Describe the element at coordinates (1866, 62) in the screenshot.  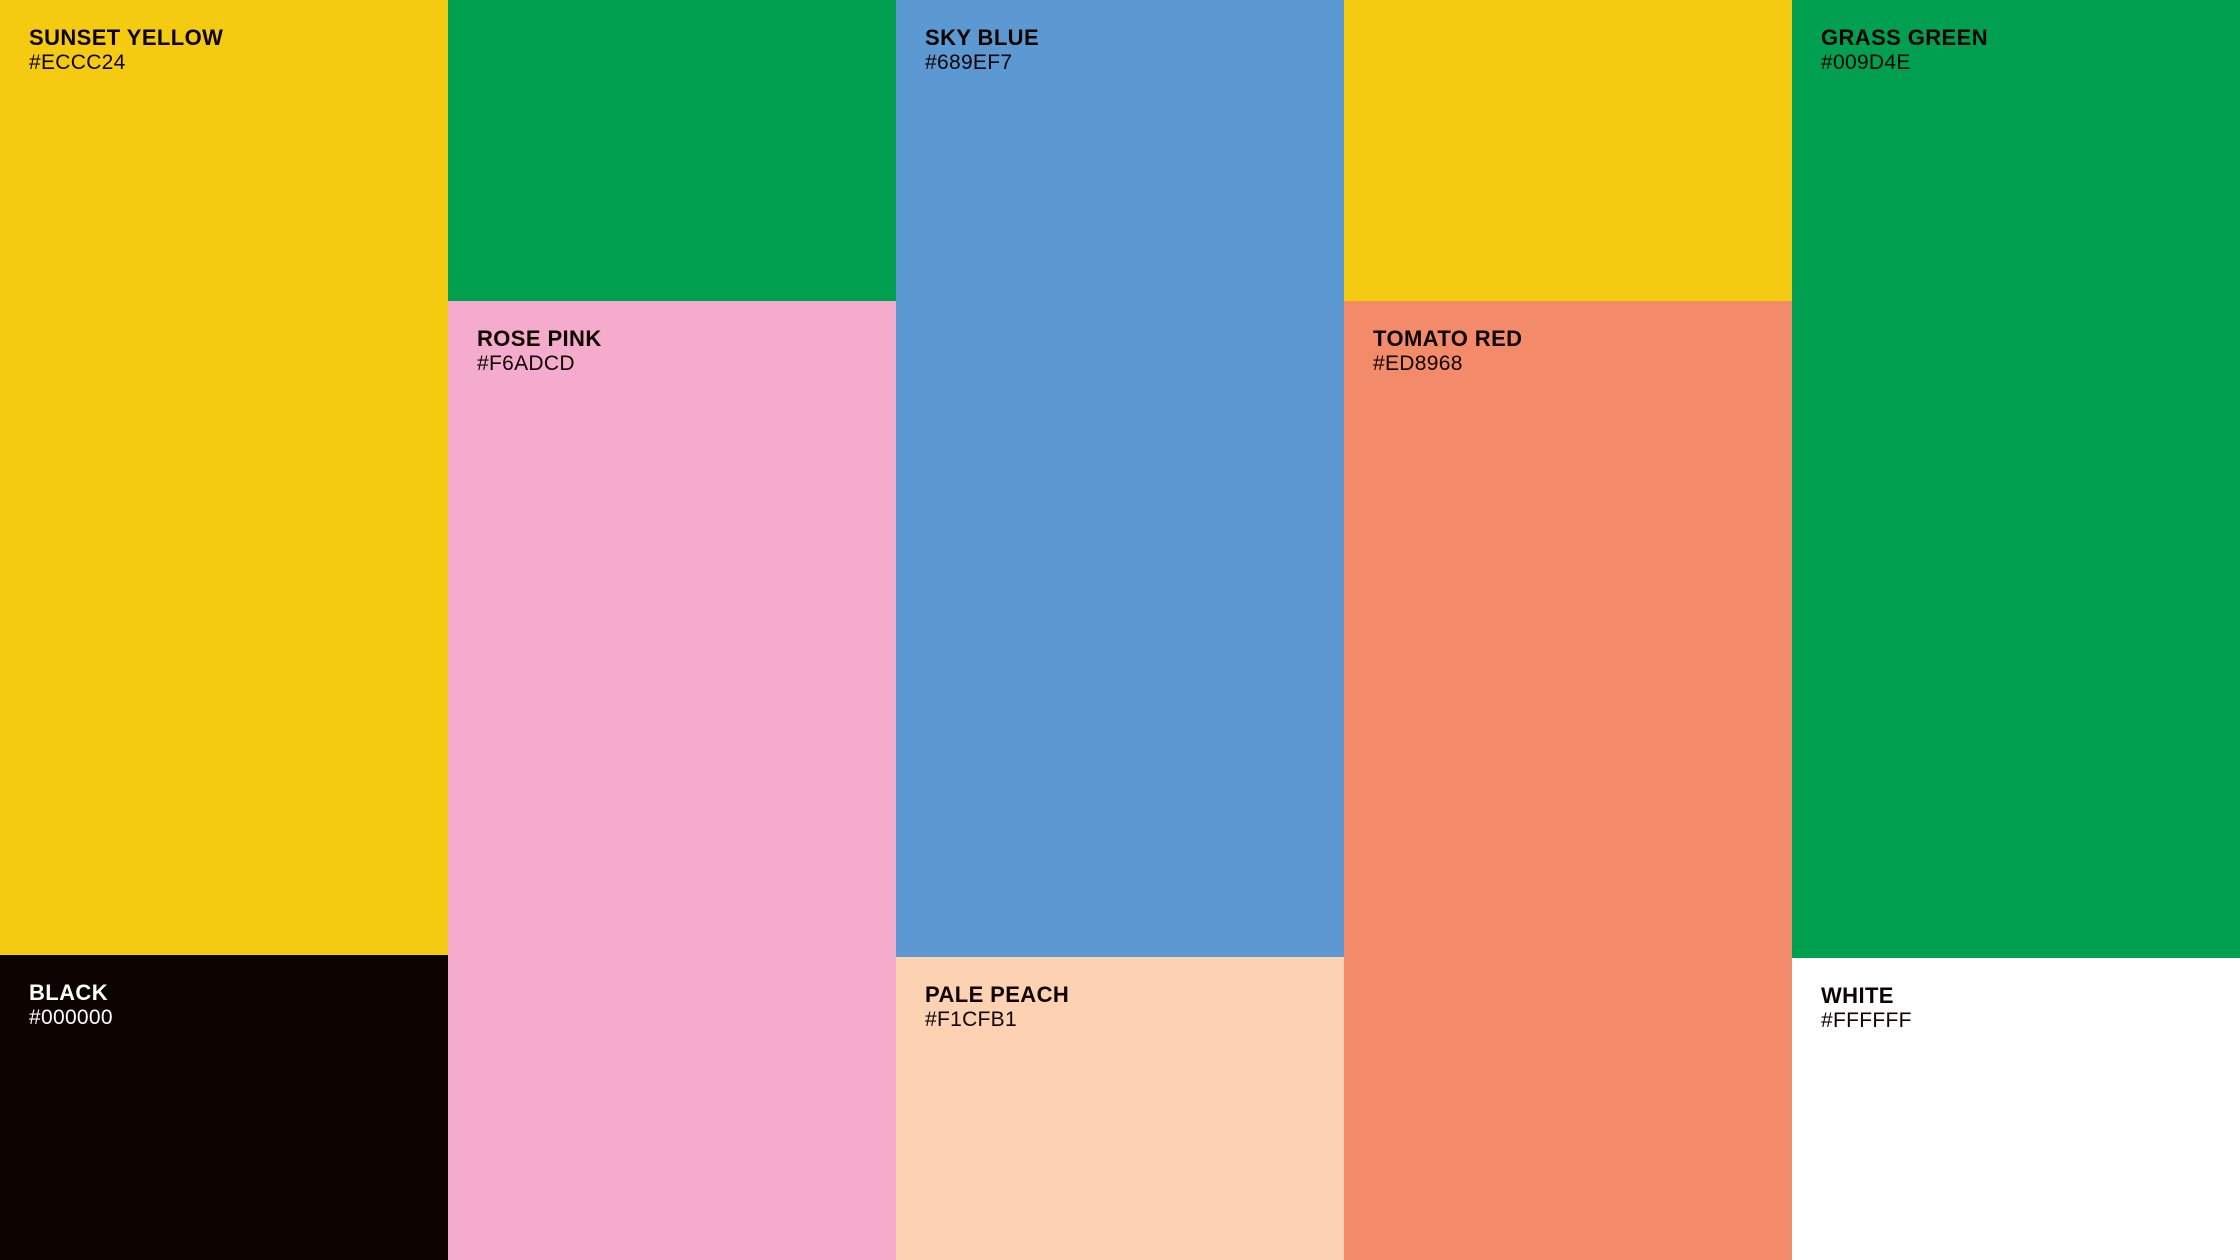
I see `swatch-hex-code: #009D4E` at that location.